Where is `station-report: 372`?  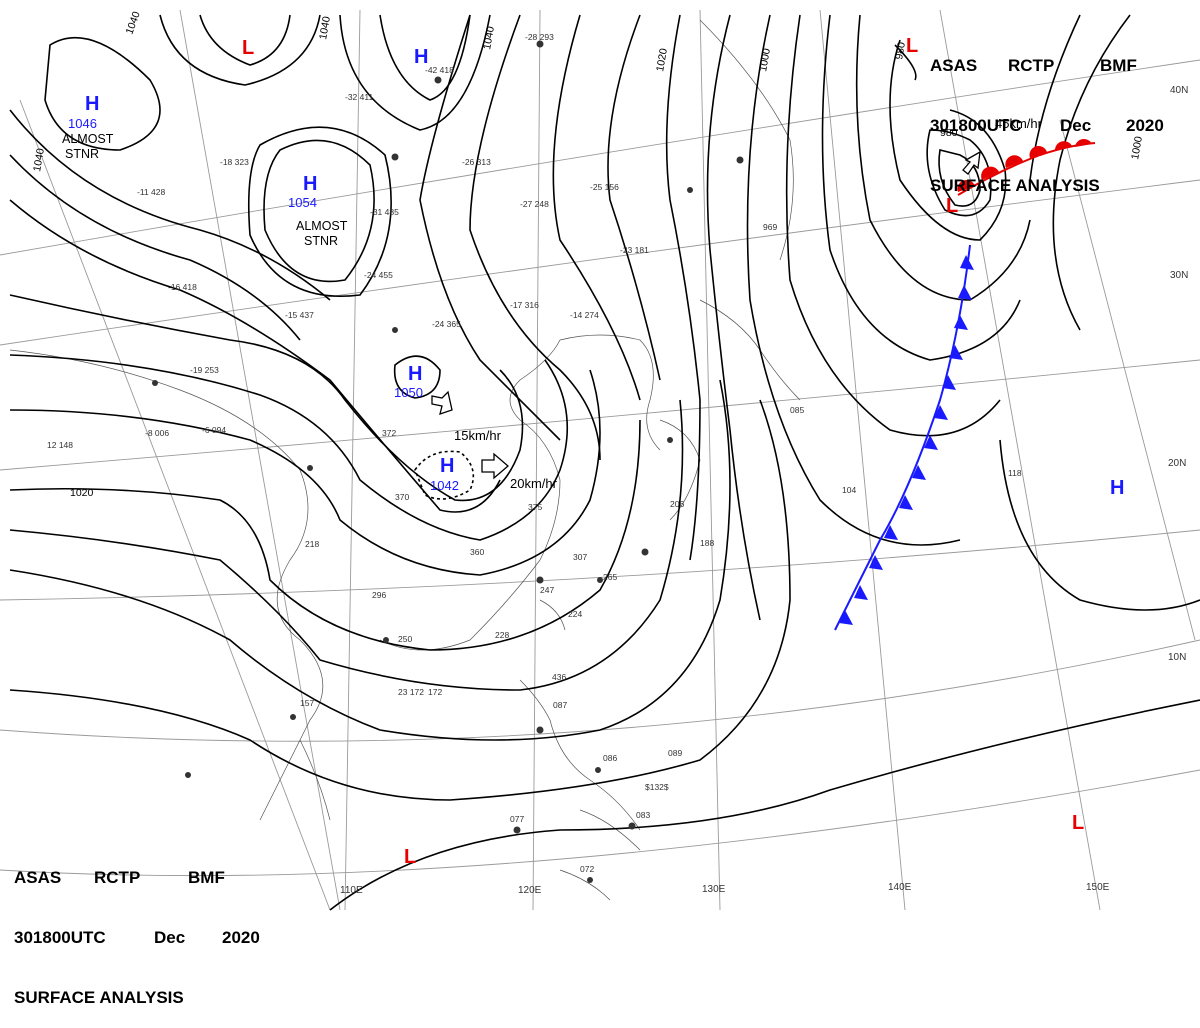
station-report: 372 is located at coordinates (389, 433).